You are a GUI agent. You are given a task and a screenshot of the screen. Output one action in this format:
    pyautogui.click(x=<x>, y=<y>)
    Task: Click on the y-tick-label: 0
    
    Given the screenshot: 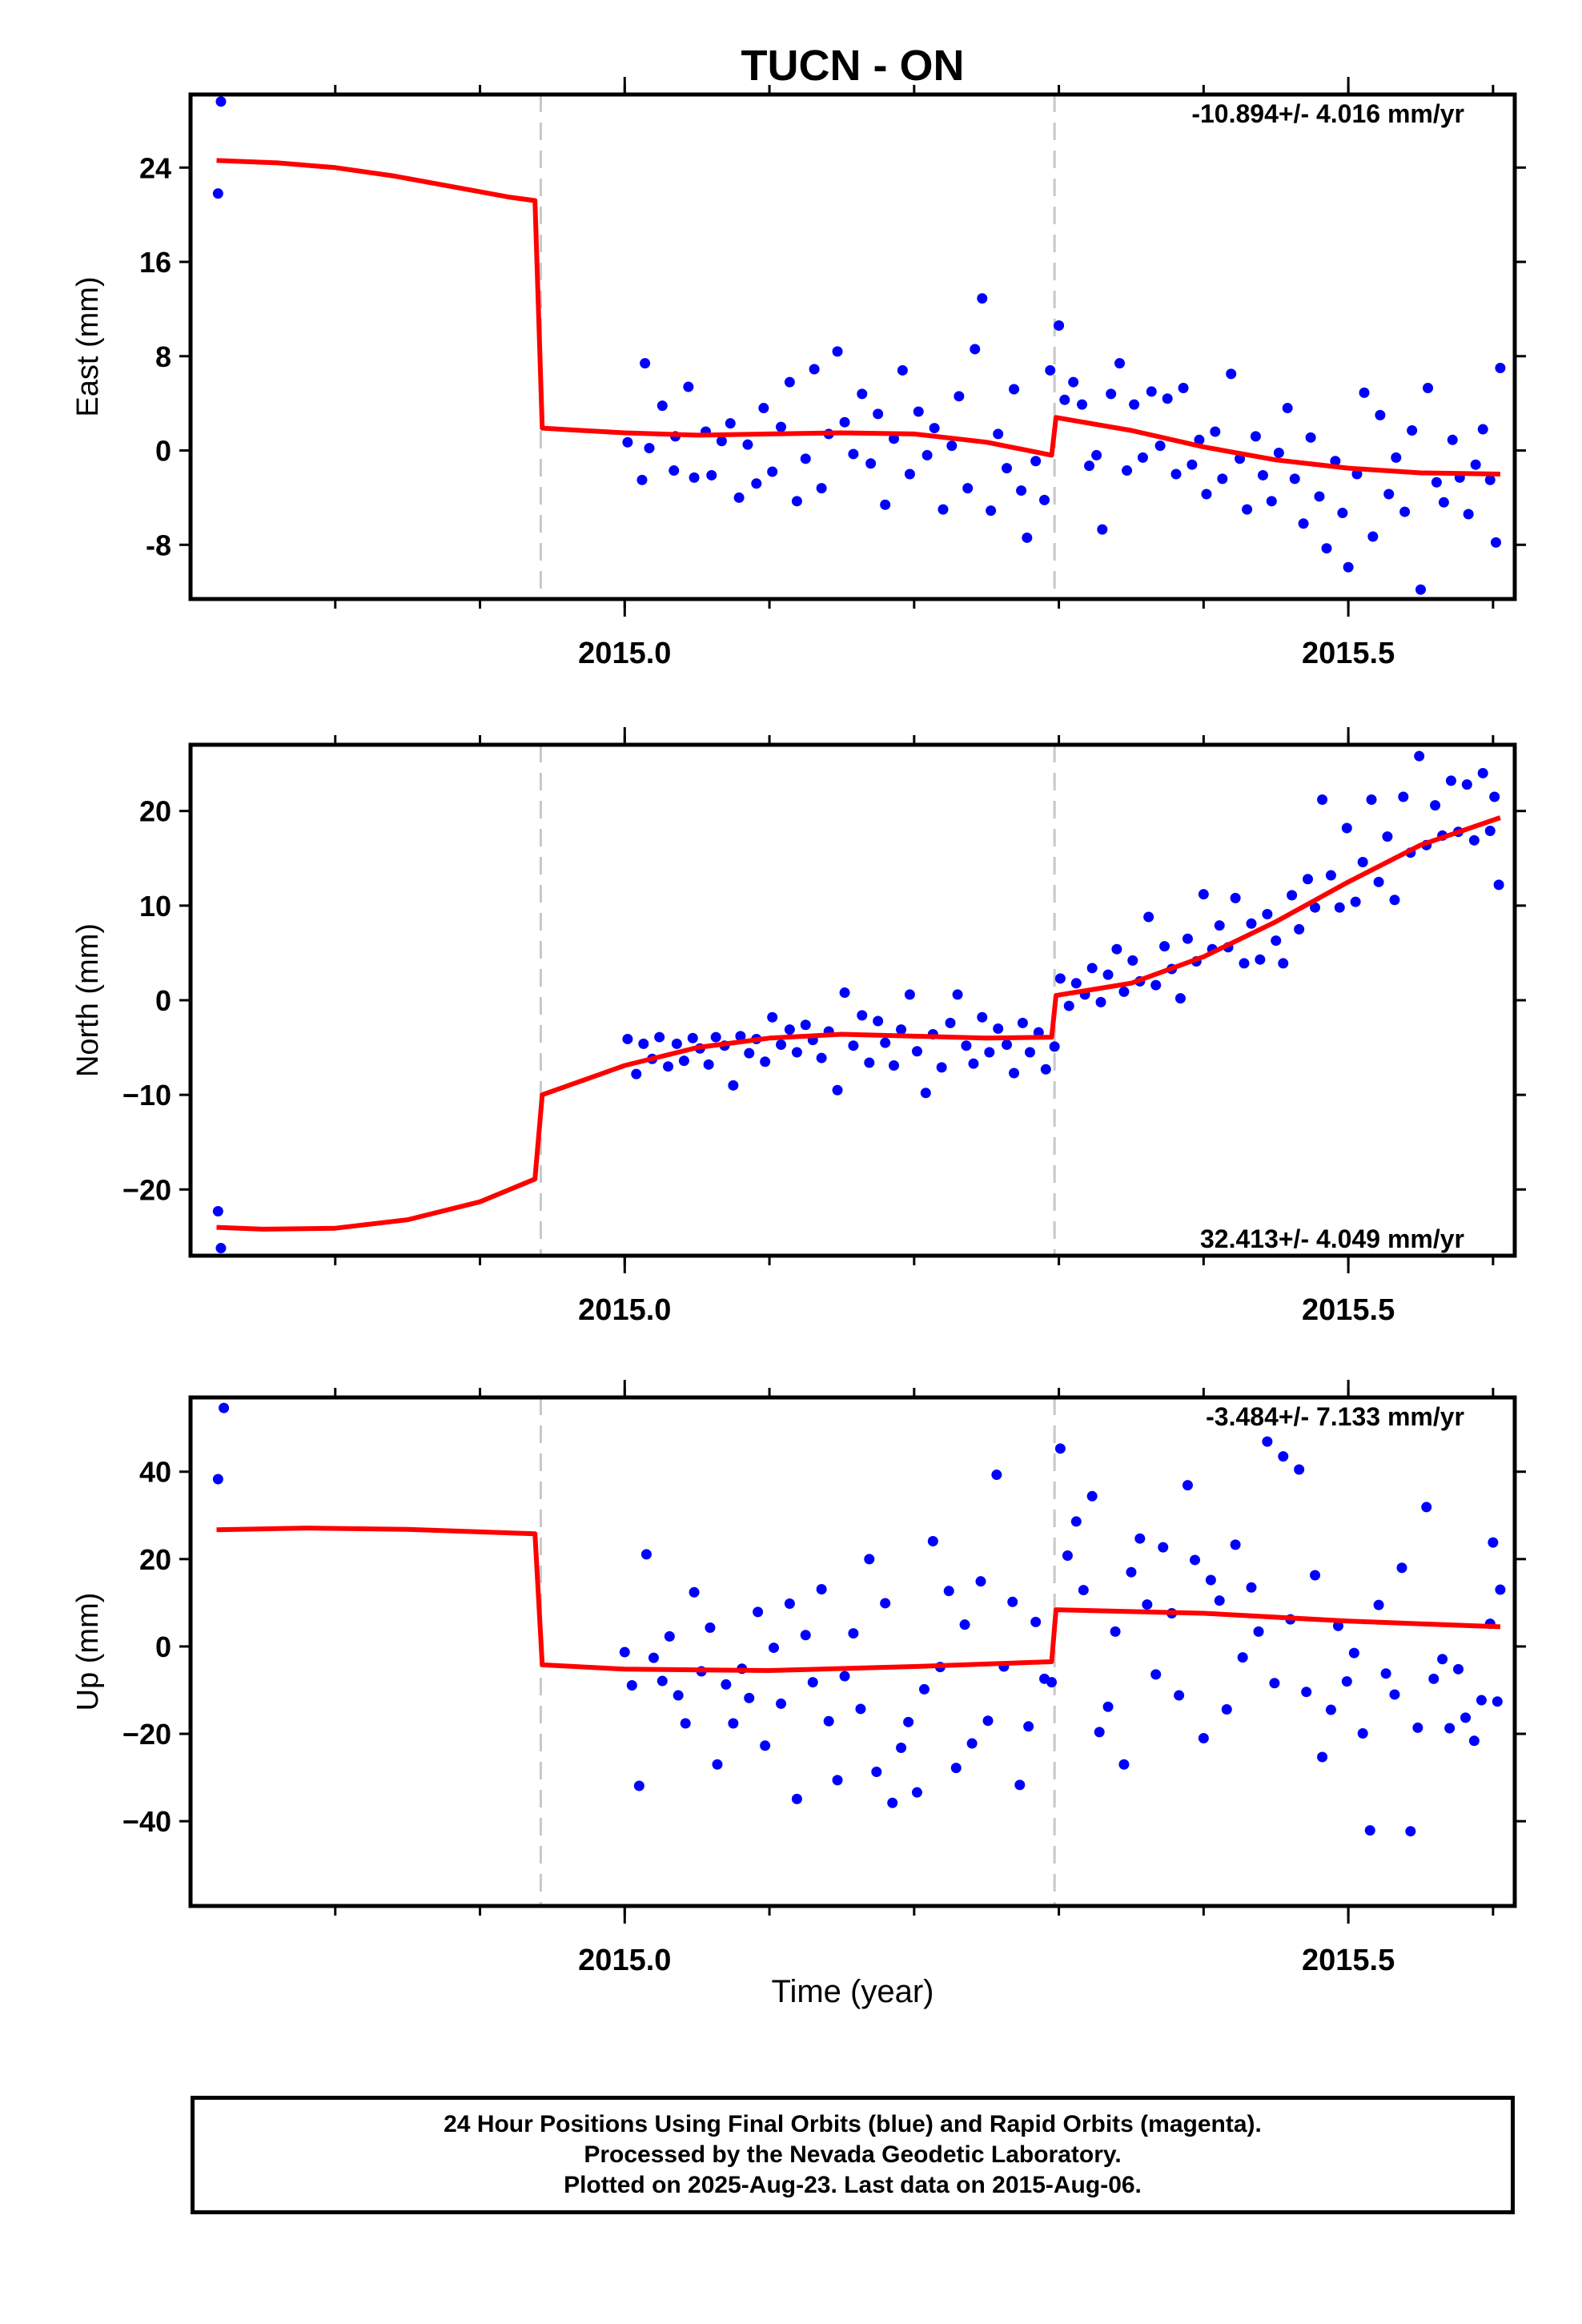 What is the action you would take?
    pyautogui.click(x=163, y=451)
    